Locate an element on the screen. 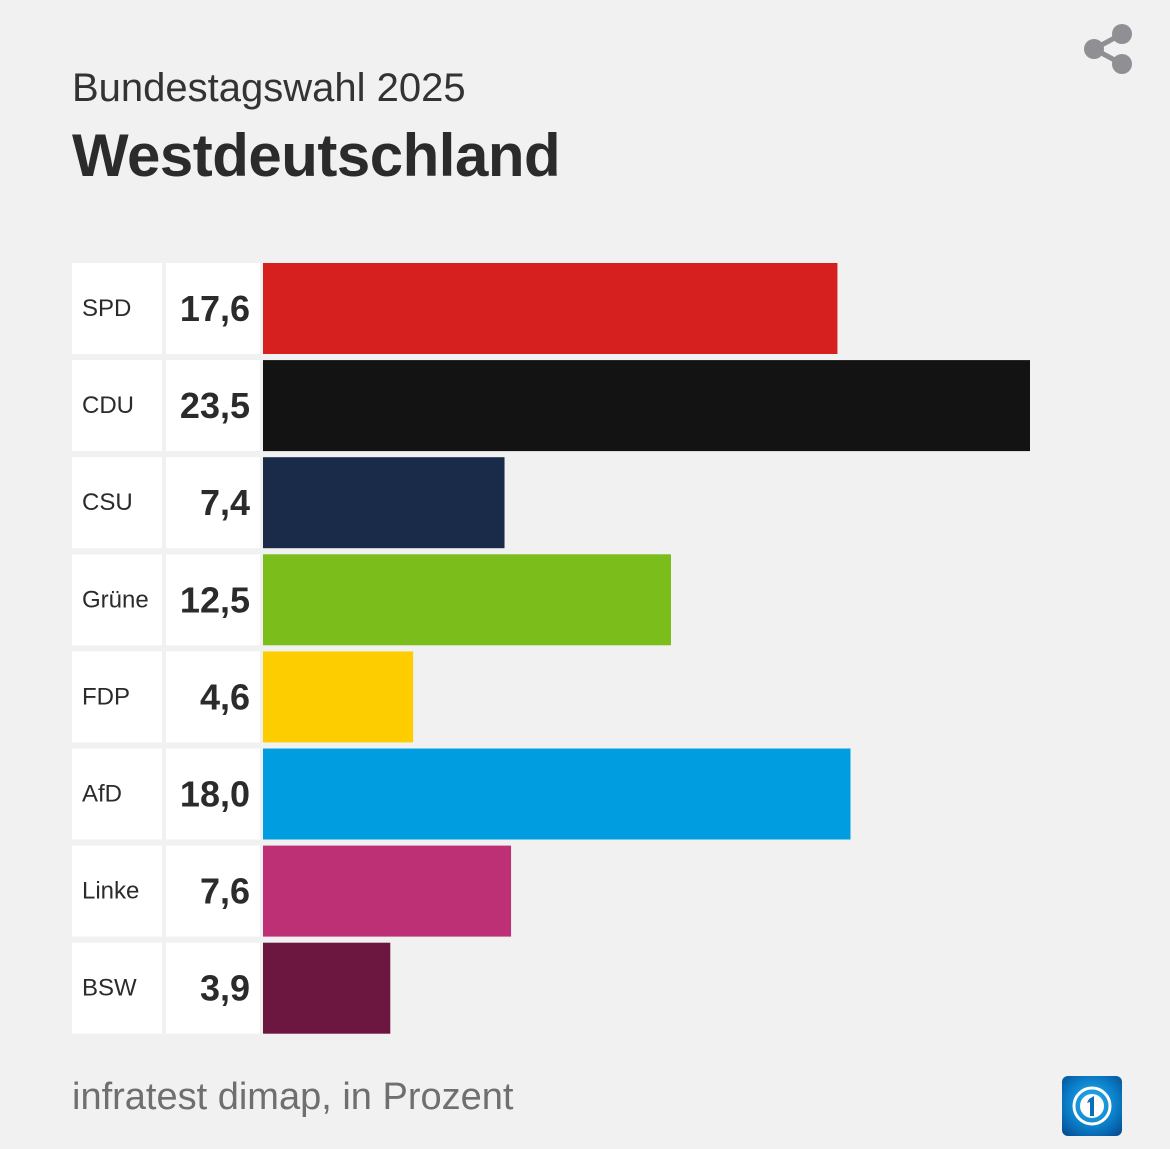  chart-subtitle: Bundestagswahl 2025 is located at coordinates (269, 88).